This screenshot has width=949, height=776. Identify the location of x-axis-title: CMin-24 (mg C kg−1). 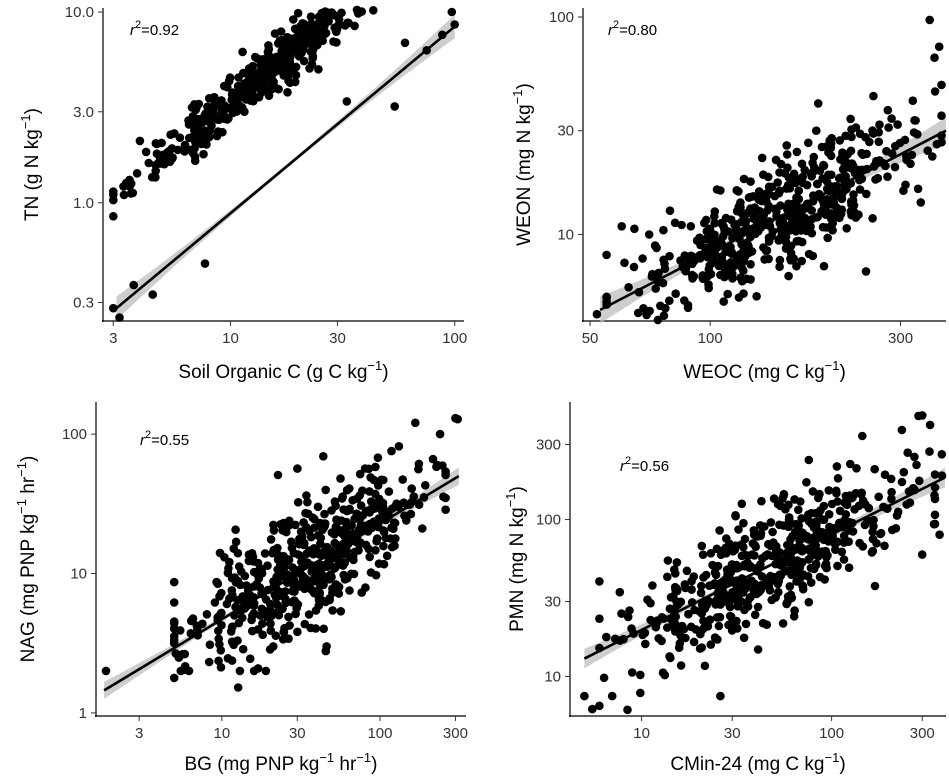
(757, 762).